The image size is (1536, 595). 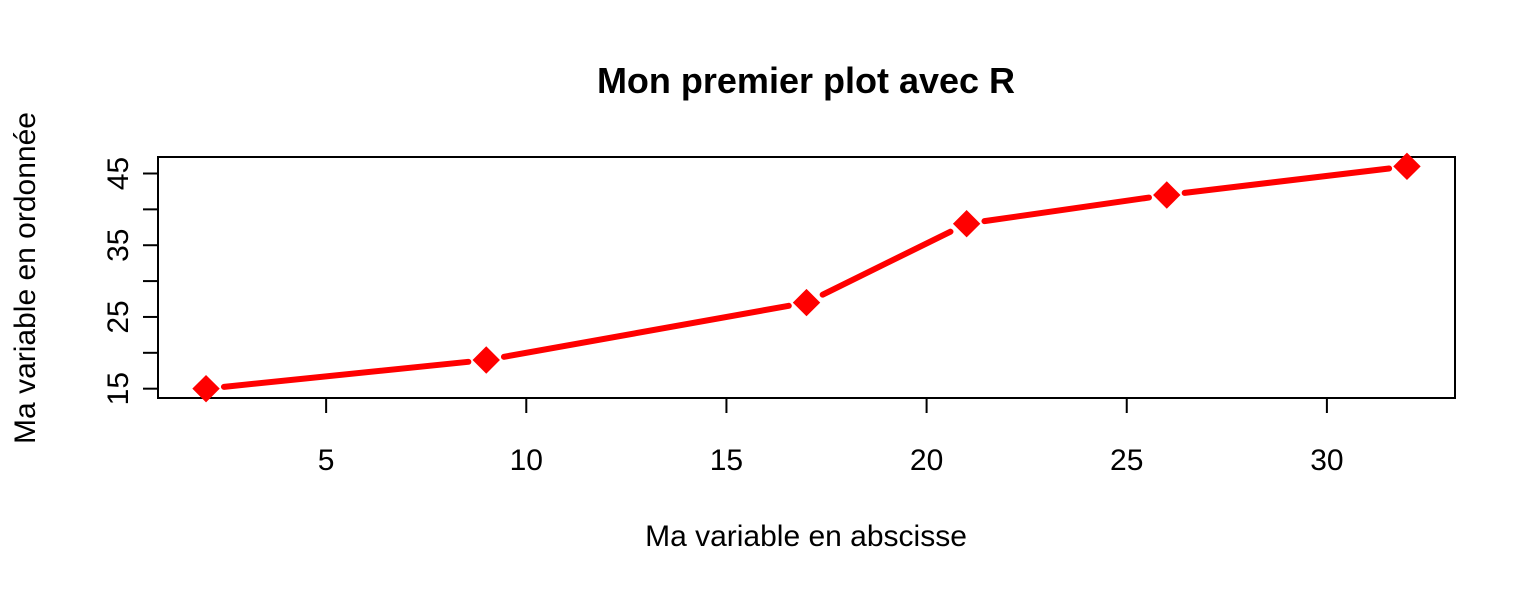 I want to click on x-axis: 5 10 15 20 25 30, so click(x=831, y=437).